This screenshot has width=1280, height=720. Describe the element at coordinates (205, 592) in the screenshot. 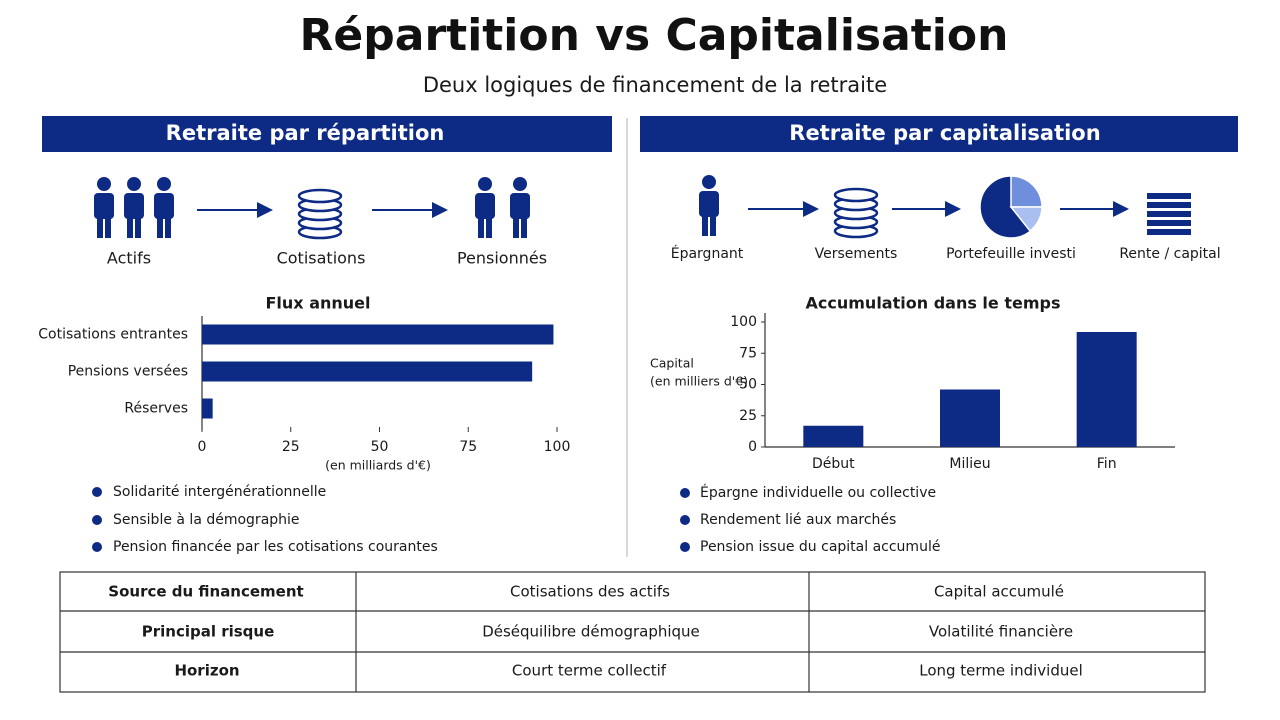

I see `table-cell: Source du financement` at that location.